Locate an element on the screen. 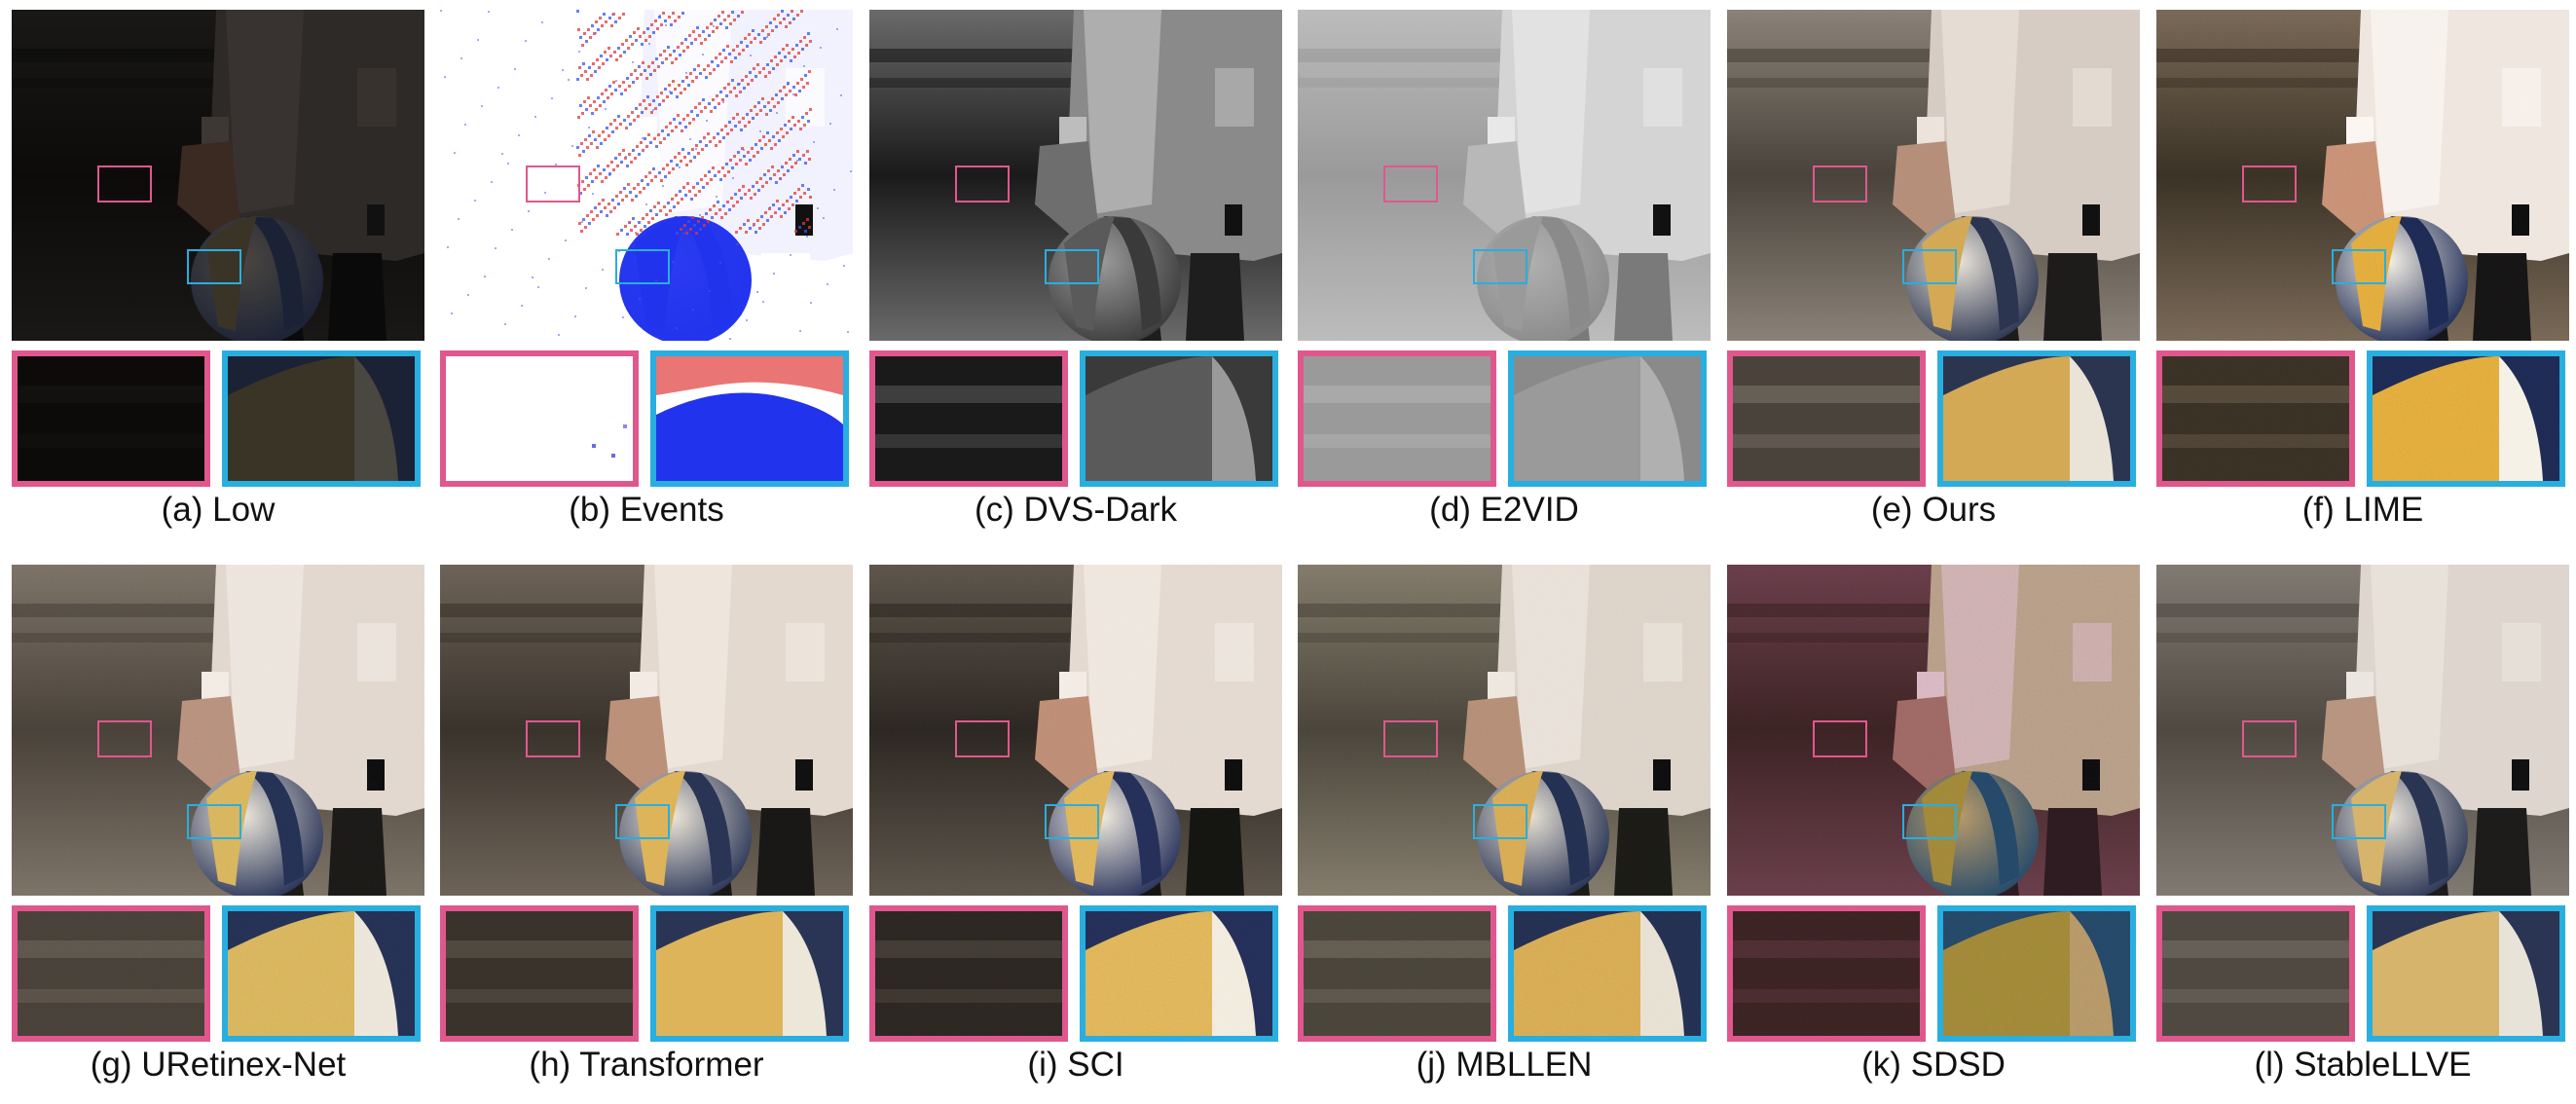 Image resolution: width=2576 pixels, height=1104 pixels. panel-caption: (e) Ours is located at coordinates (1933, 510).